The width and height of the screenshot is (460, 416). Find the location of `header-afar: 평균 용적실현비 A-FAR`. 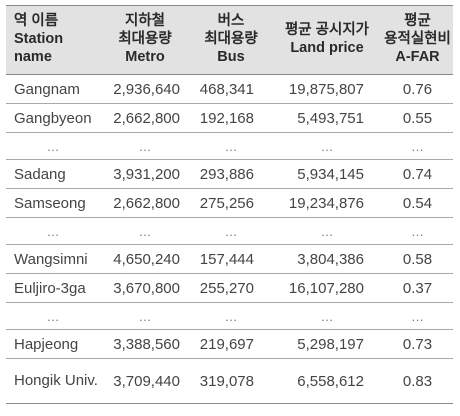

header-afar: 평균 용적실현비 A-FAR is located at coordinates (417, 40).